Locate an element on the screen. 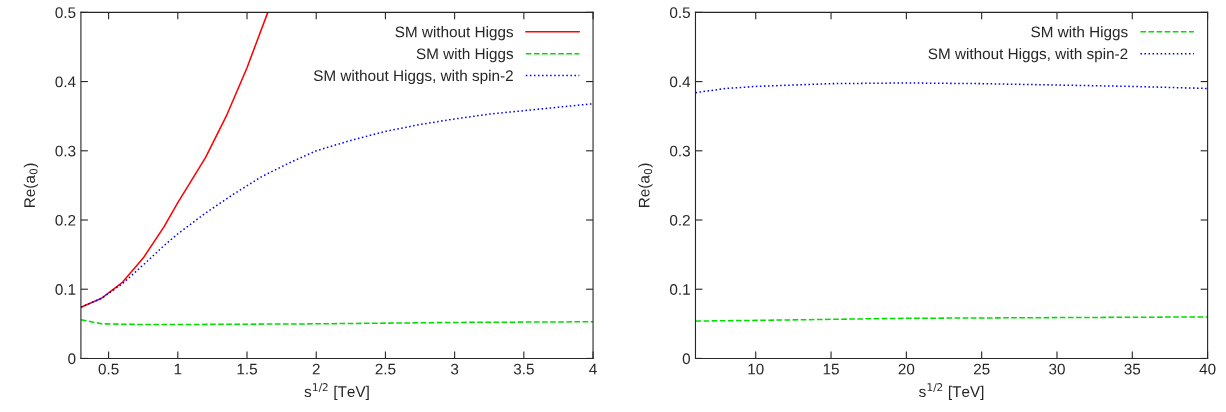 Image resolution: width=1226 pixels, height=412 pixels. x-tick-label: 2.5 is located at coordinates (385, 369).